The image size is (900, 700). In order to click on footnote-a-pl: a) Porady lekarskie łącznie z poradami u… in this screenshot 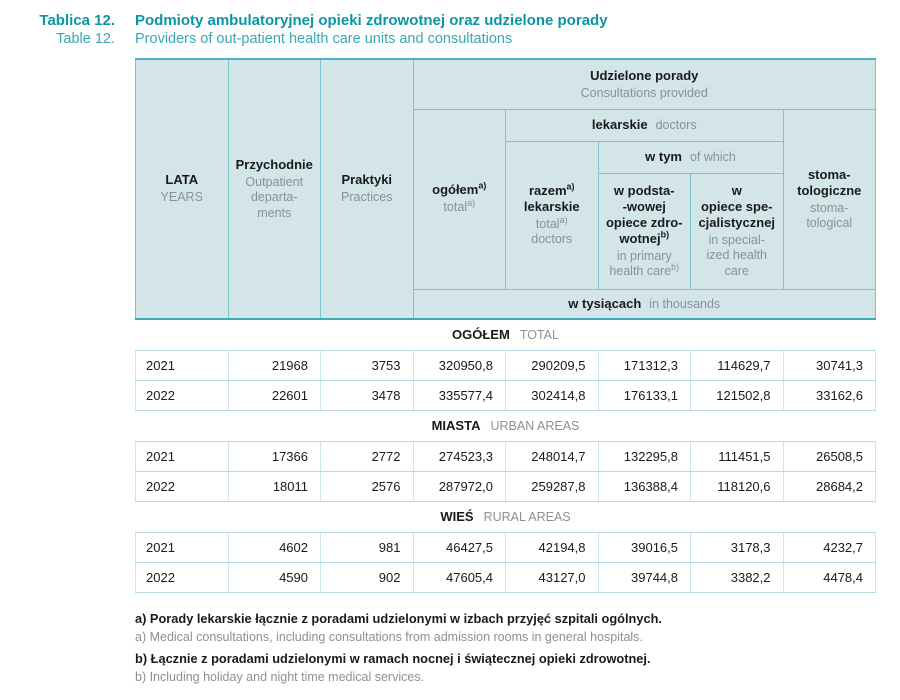, I will do `click(398, 618)`.